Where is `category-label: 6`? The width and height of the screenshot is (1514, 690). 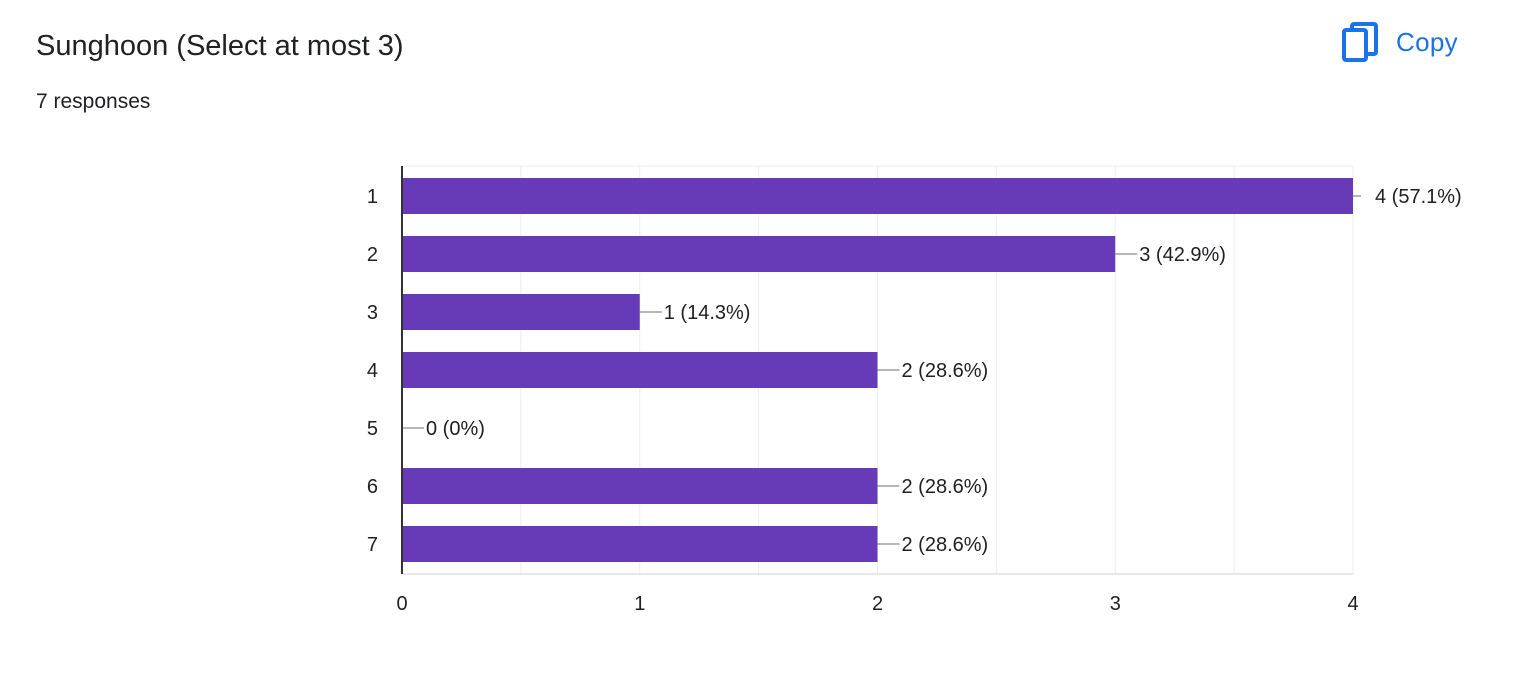
category-label: 6 is located at coordinates (372, 487).